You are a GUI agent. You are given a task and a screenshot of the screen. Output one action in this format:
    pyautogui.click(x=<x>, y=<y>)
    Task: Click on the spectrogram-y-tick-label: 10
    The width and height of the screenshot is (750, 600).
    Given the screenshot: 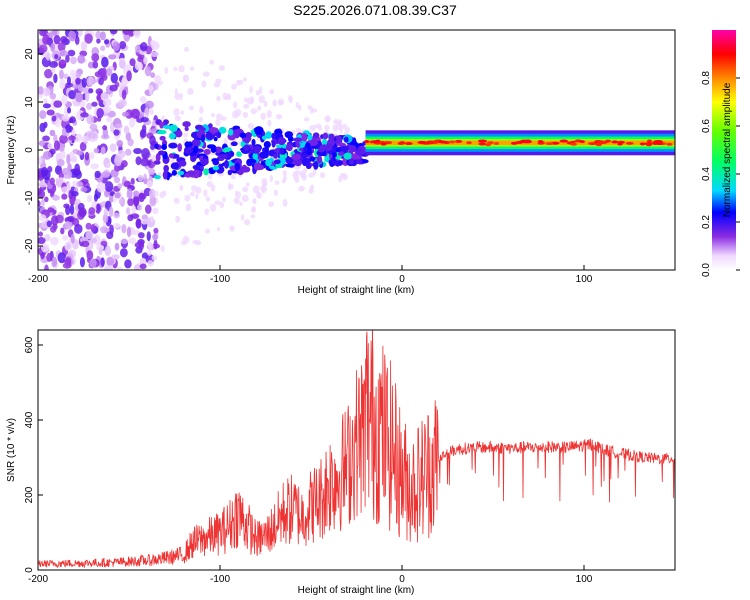 What is the action you would take?
    pyautogui.click(x=29, y=102)
    